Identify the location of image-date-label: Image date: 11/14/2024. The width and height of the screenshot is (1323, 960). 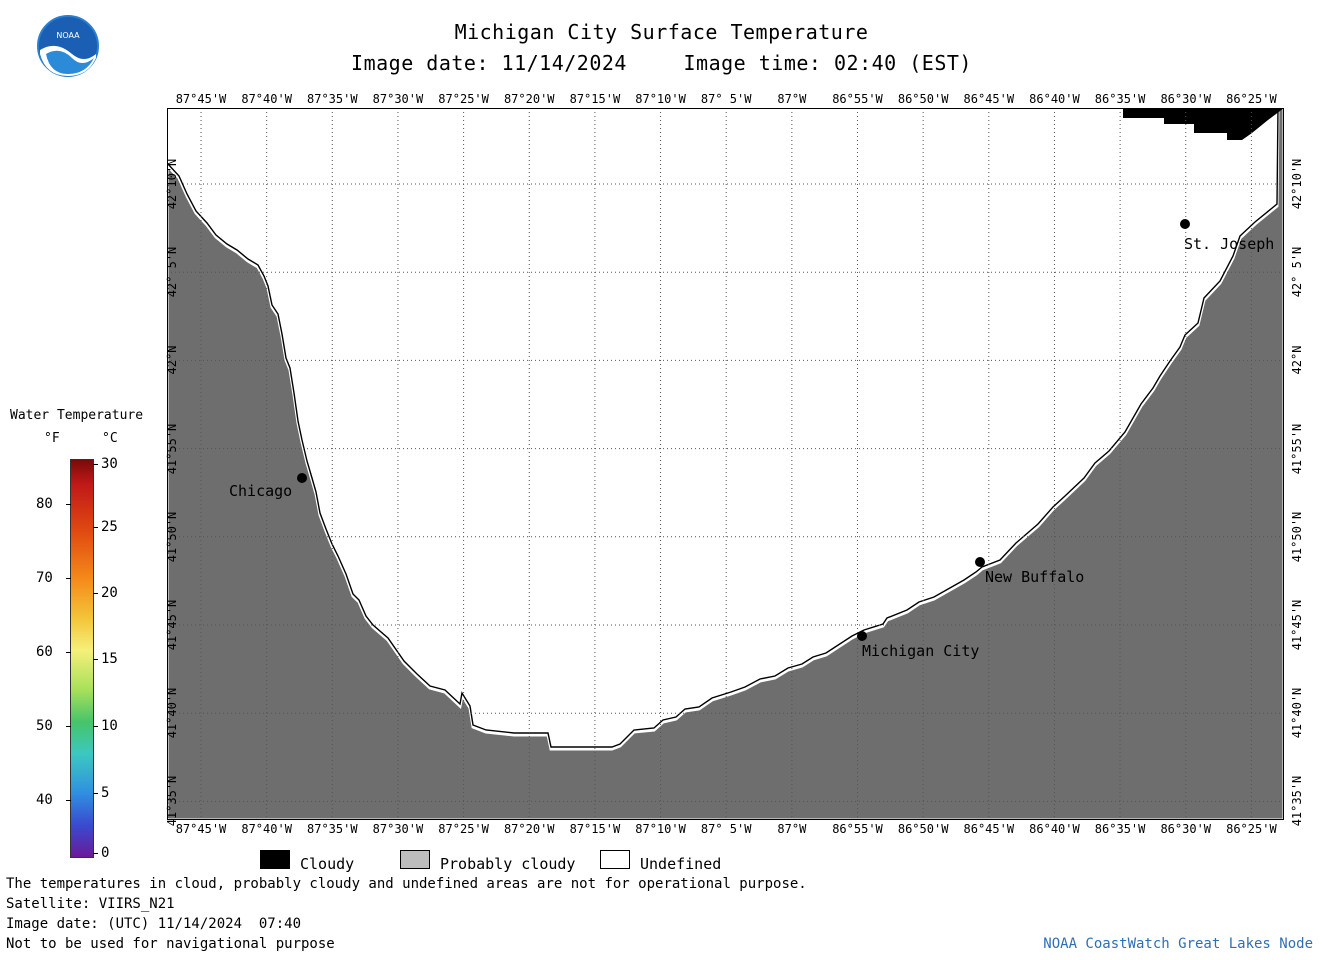
(489, 63).